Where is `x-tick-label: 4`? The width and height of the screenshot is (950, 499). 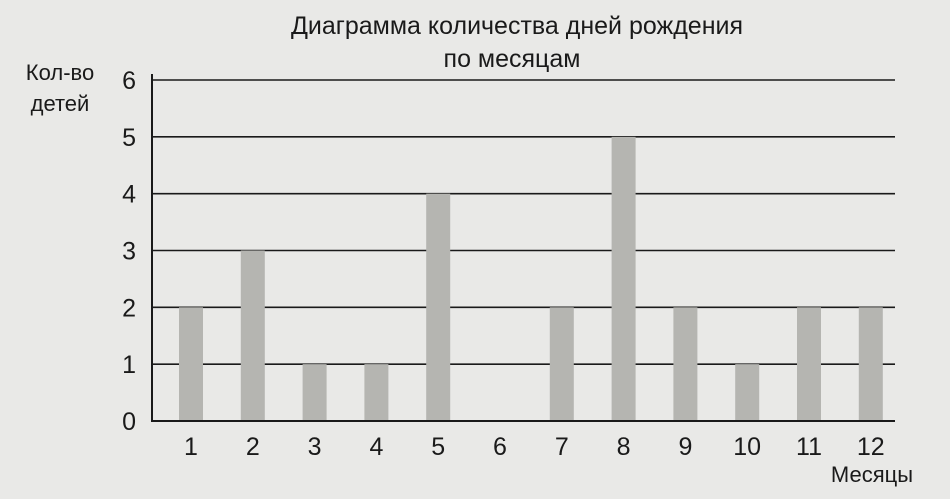 x-tick-label: 4 is located at coordinates (376, 447).